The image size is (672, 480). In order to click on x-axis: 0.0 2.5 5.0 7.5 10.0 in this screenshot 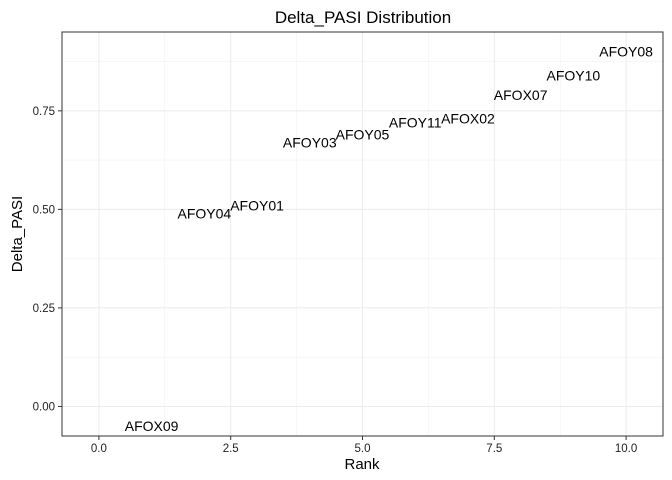, I will do `click(364, 445)`.